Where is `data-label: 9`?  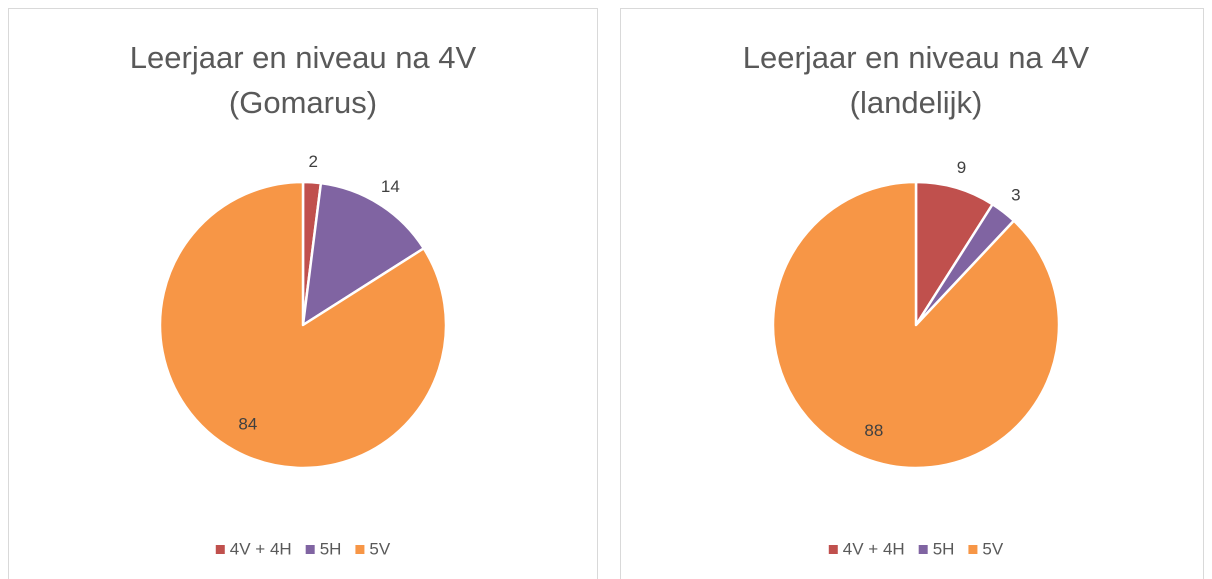 data-label: 9 is located at coordinates (961, 167).